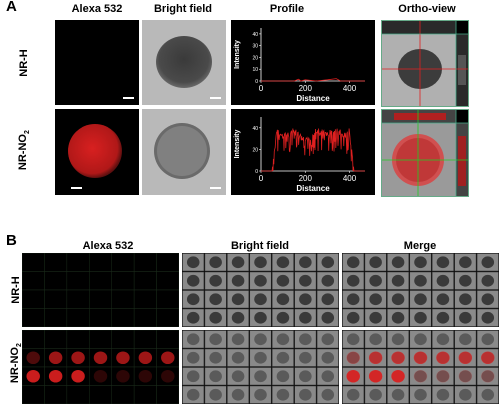 This screenshot has width=500, height=404. What do you see at coordinates (420, 246) in the screenshot?
I see `panel-b-col-merge: Merge` at bounding box center [420, 246].